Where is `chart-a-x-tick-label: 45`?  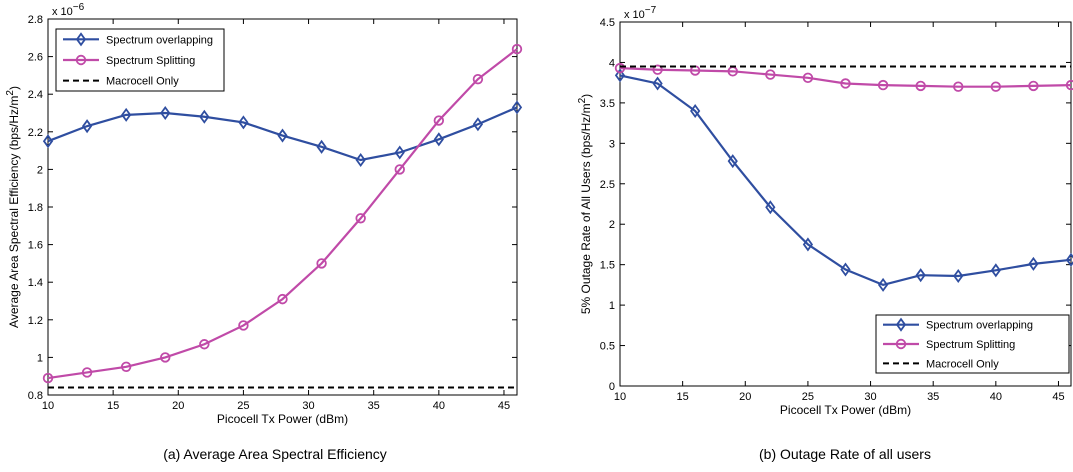
chart-a-x-tick-label: 45 is located at coordinates (504, 406).